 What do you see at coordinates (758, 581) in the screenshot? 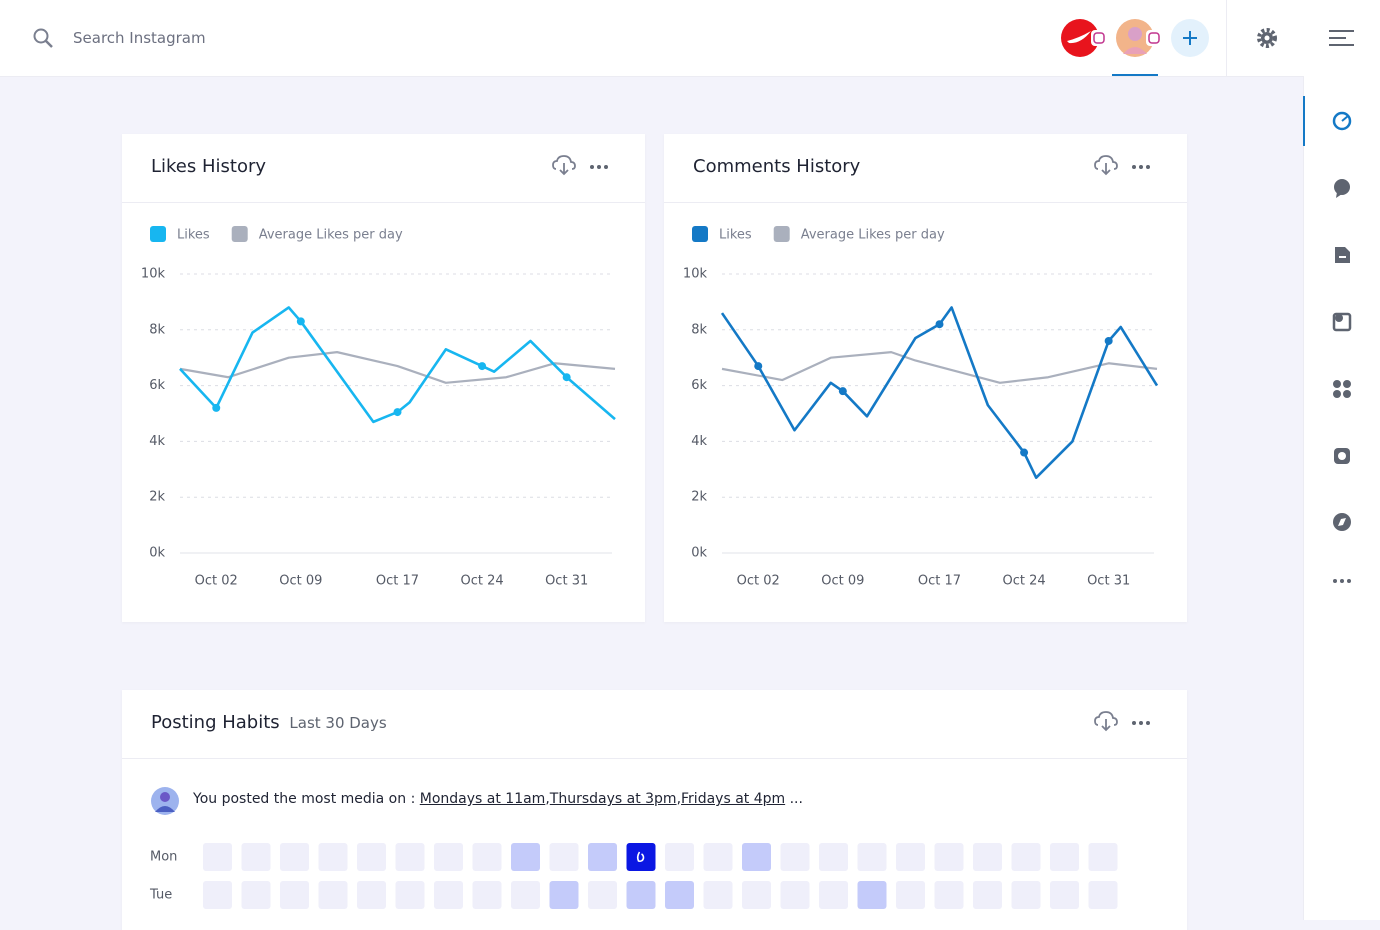
I see `x-tick-label: Oct 02` at bounding box center [758, 581].